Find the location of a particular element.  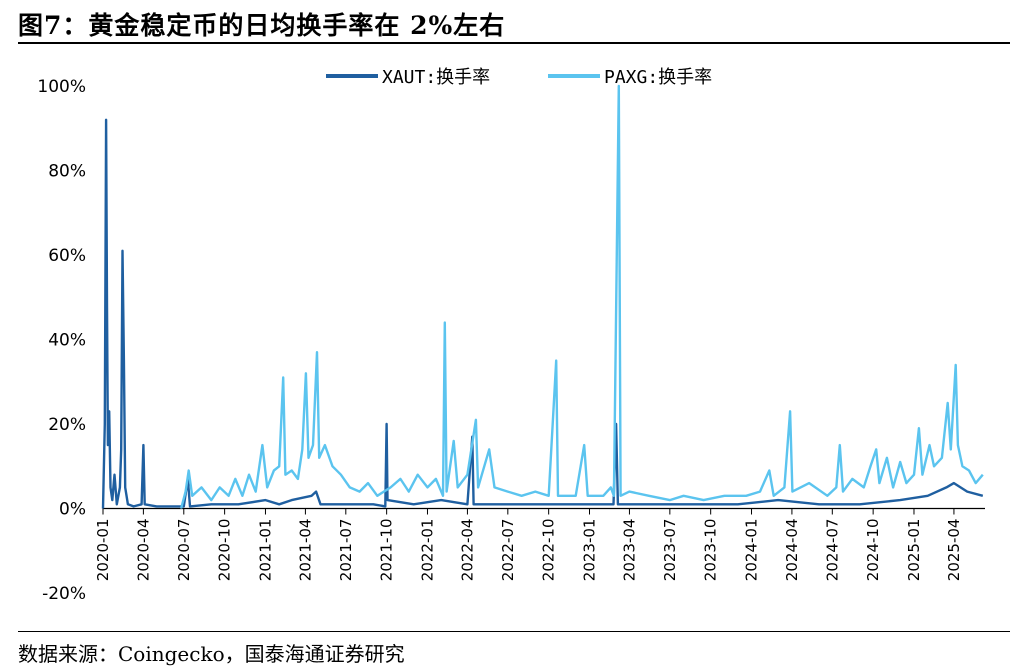

legend-label: XAUT:换手率 is located at coordinates (436, 77).